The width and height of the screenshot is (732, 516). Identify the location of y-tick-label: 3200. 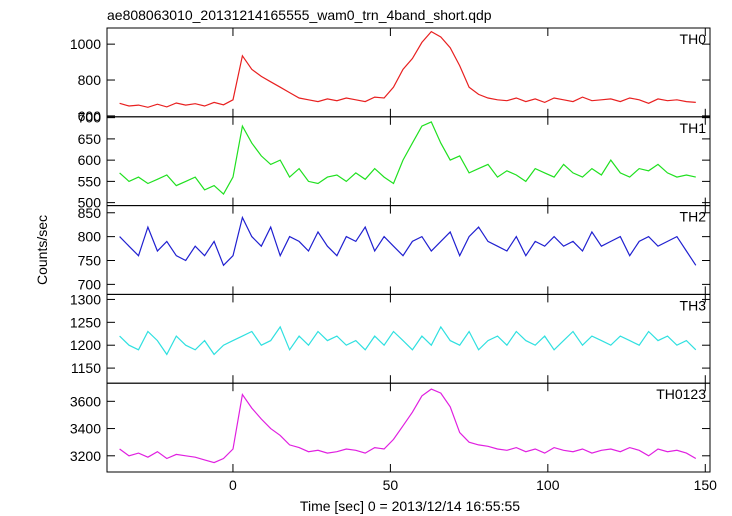
(85, 456).